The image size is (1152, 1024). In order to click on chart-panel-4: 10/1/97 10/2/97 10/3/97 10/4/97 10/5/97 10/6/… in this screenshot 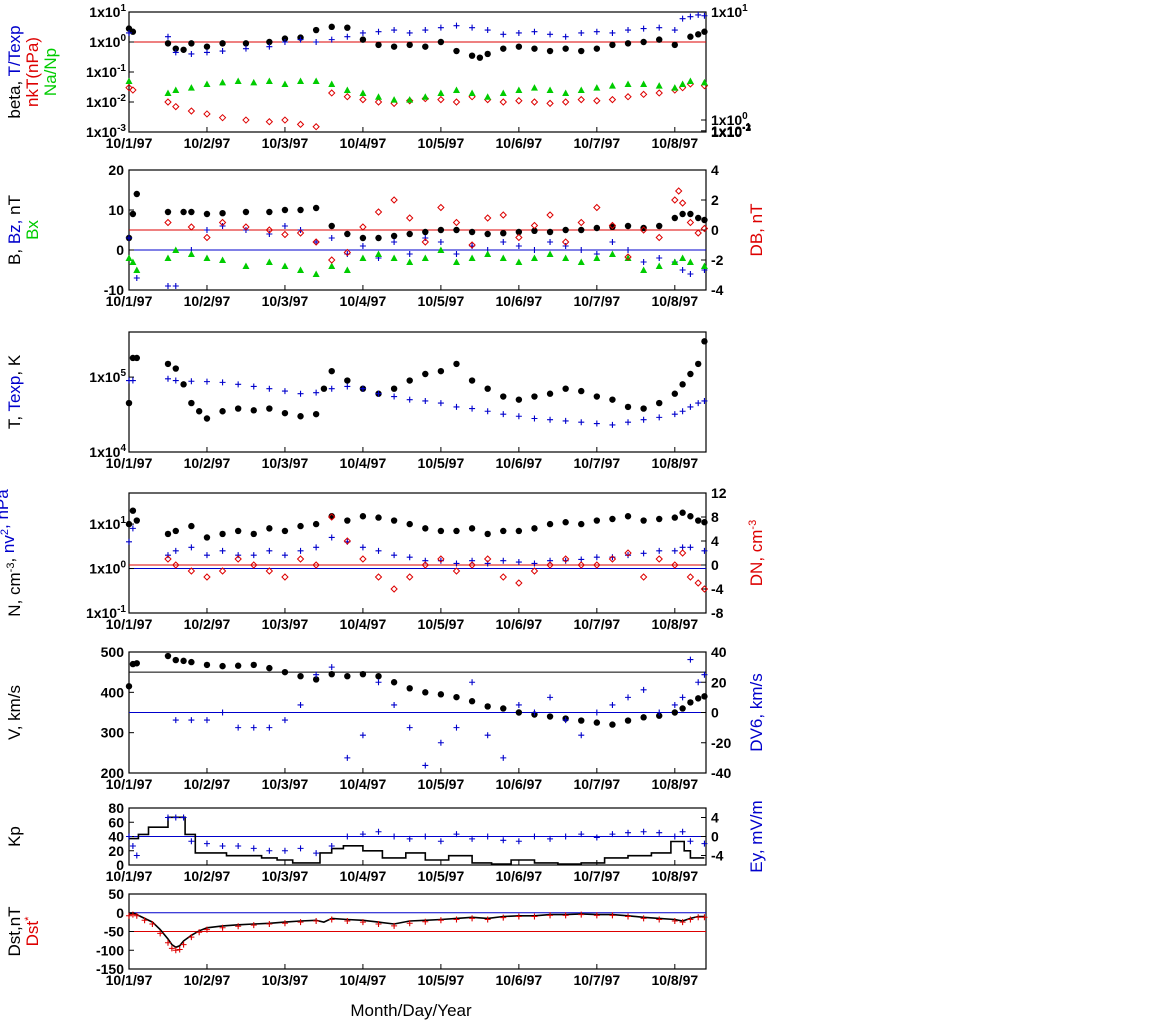, I will do `click(383, 558)`.